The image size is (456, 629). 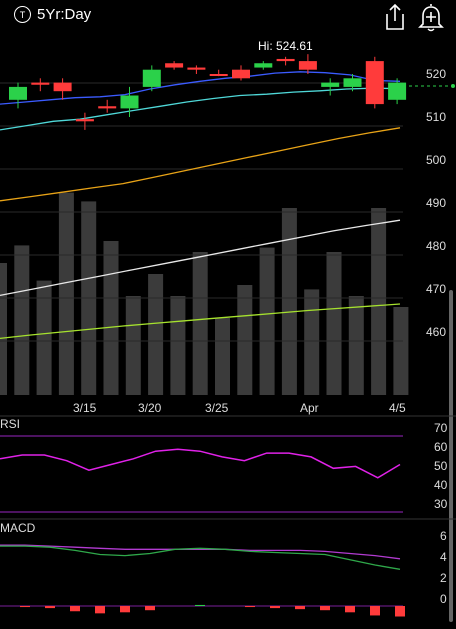 I want to click on x-axis: 3/15 3/20 3/25 Apr 4/5, so click(x=239, y=408).